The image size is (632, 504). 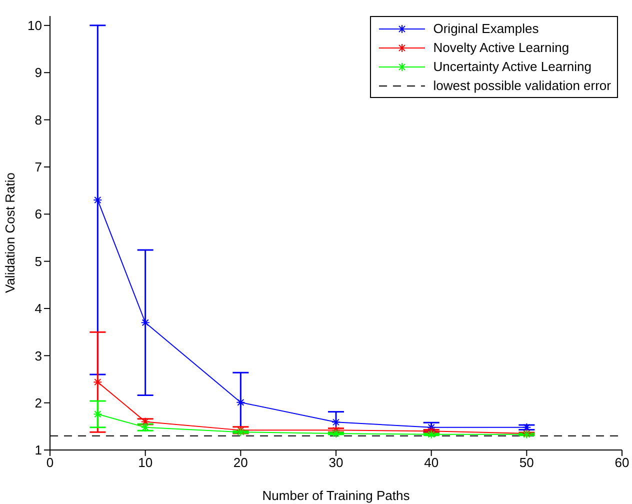 I want to click on y-axis-title: Validation Cost Ratio, so click(x=10, y=232).